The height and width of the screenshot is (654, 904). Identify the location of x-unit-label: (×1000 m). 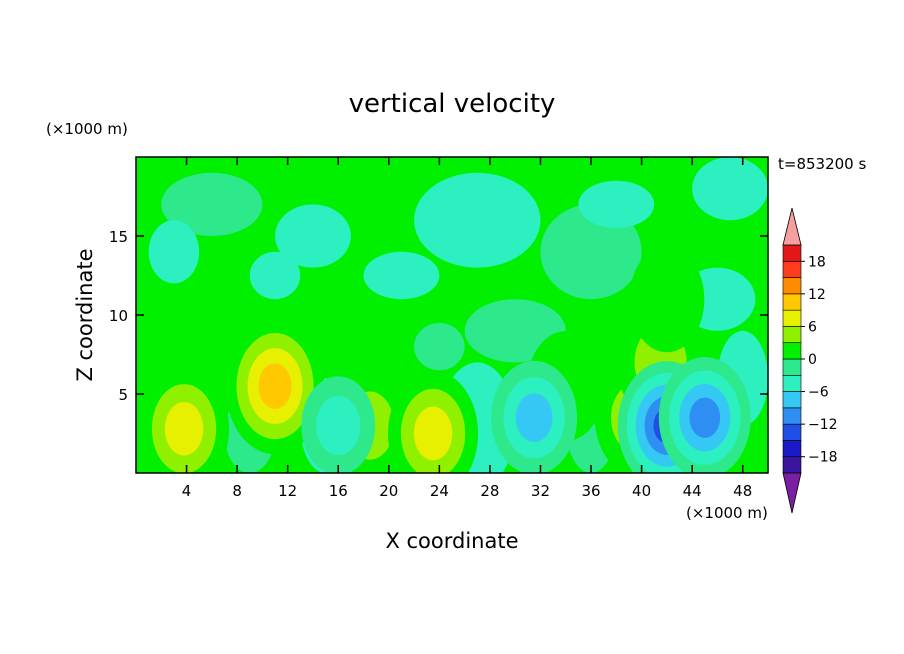
(727, 513).